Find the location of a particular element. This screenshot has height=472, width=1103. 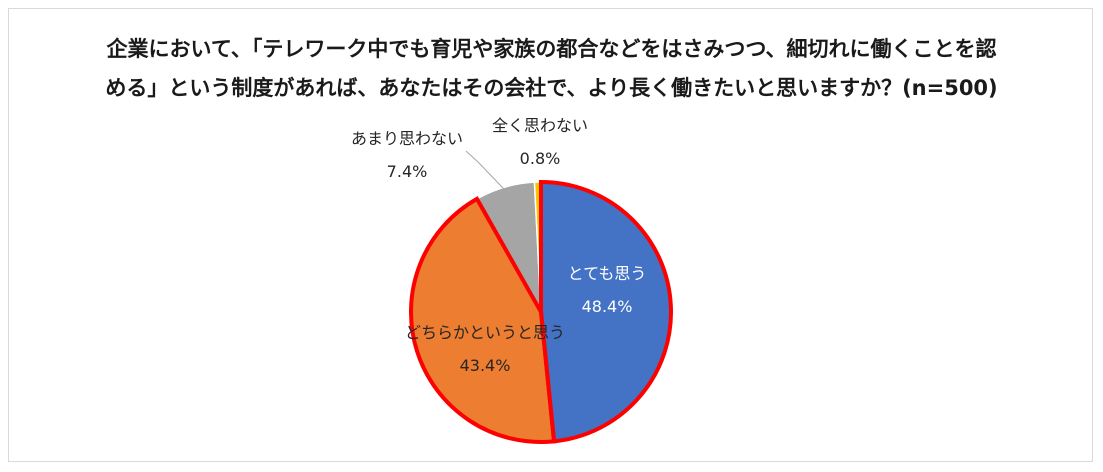

slice-value-0: 48.4% is located at coordinates (607, 306).